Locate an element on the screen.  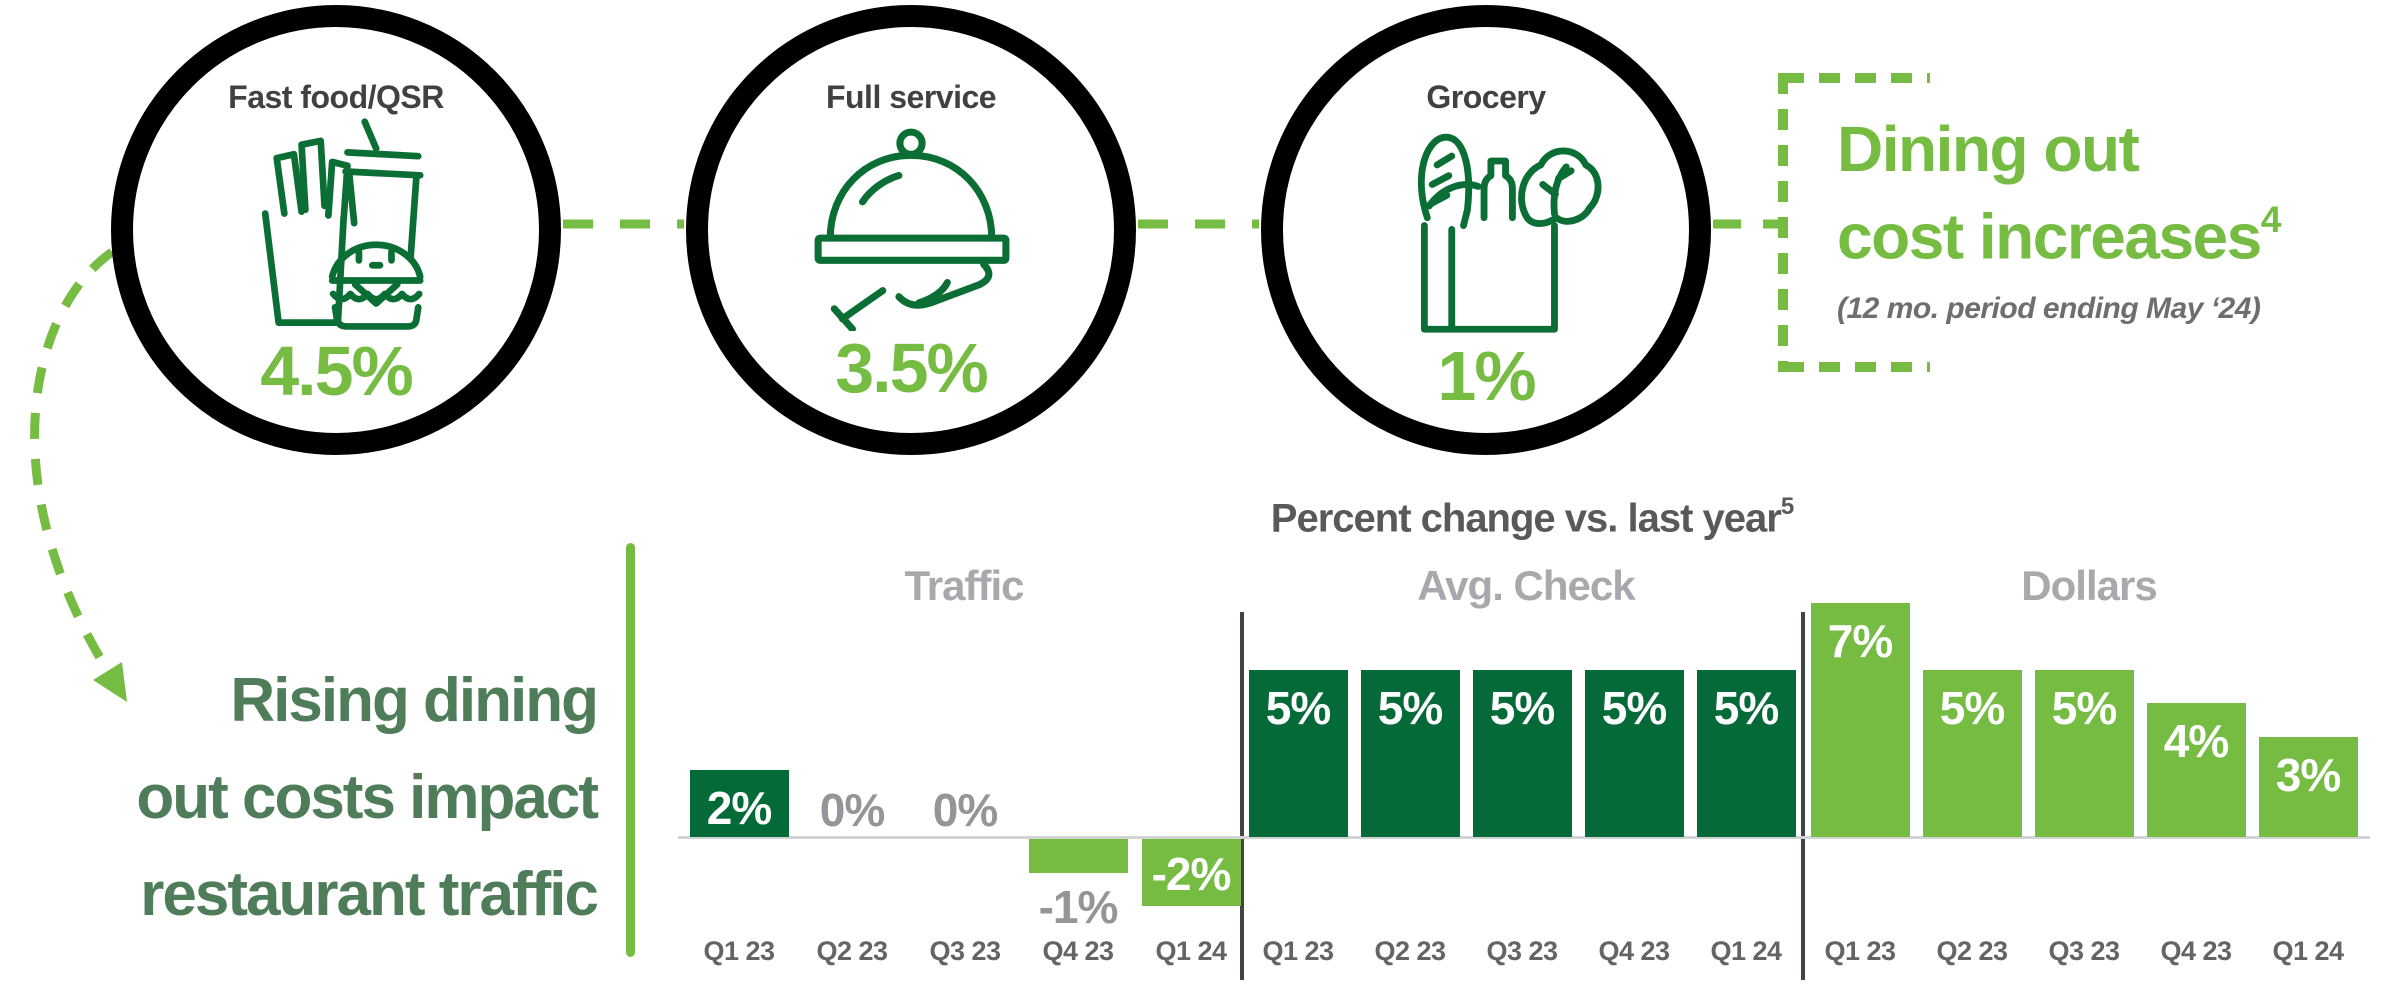
bar-value-label: -1% is located at coordinates (1078, 906).